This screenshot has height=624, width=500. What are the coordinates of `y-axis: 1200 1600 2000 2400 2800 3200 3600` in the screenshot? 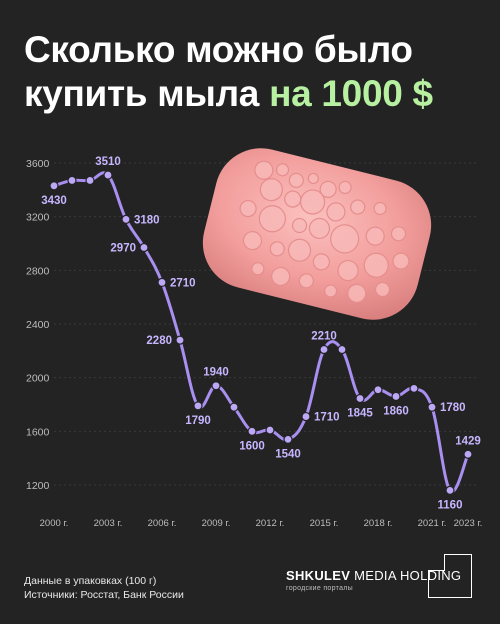 It's located at (38, 325).